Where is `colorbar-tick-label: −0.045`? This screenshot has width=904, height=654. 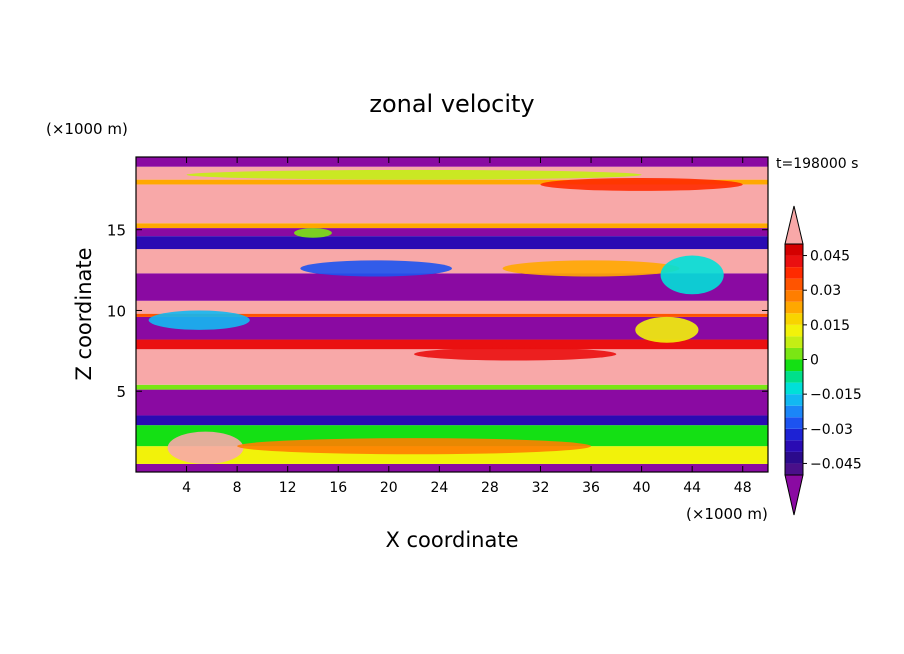 colorbar-tick-label: −0.045 is located at coordinates (836, 464).